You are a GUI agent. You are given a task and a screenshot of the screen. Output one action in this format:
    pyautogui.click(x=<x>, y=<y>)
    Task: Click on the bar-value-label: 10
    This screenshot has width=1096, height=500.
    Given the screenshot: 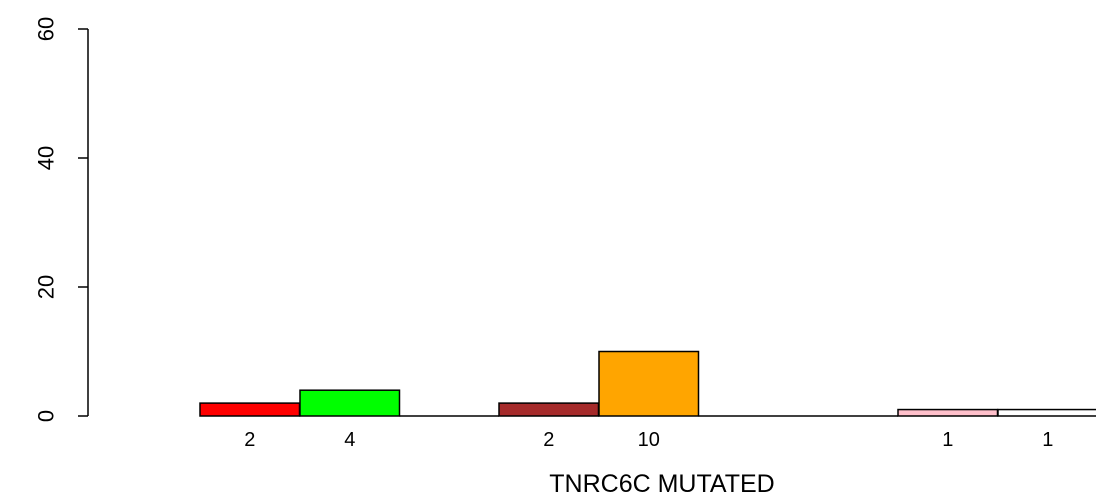 What is the action you would take?
    pyautogui.click(x=649, y=440)
    